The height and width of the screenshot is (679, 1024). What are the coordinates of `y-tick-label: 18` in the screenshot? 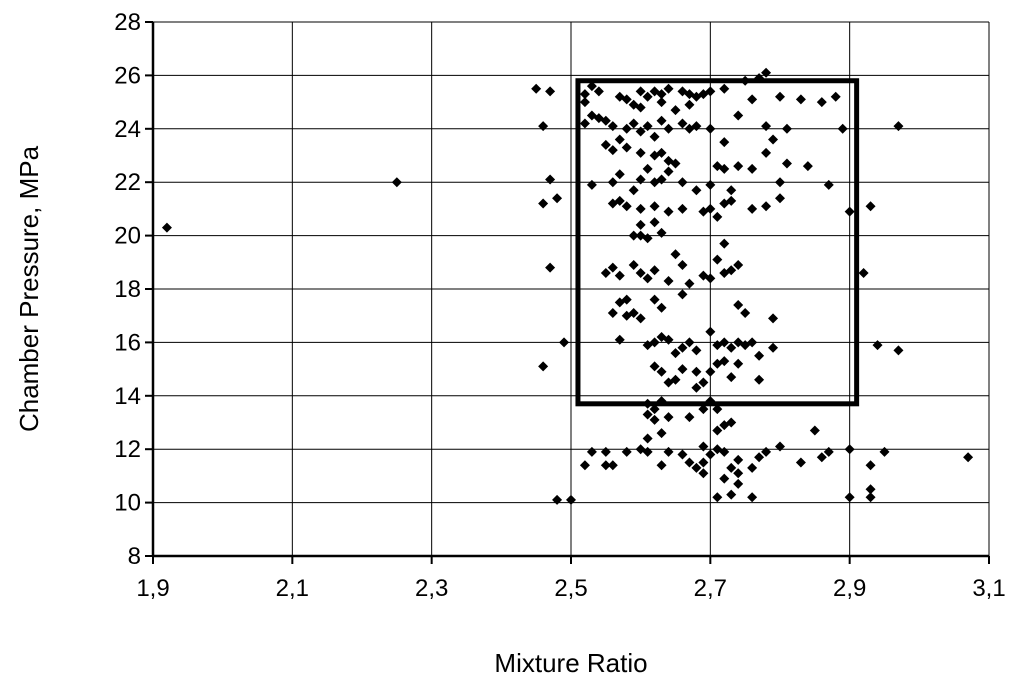 It's located at (127, 289).